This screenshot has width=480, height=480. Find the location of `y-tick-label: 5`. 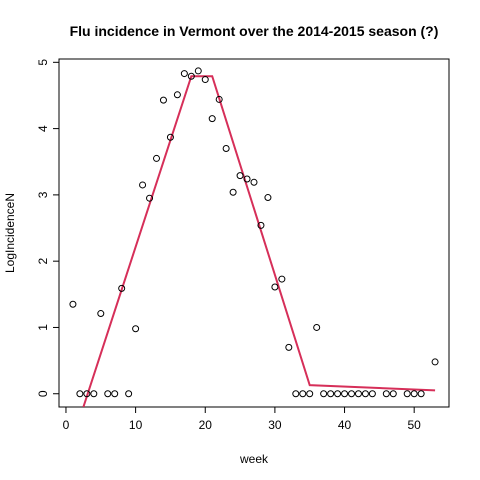

y-tick-label: 5 is located at coordinates (43, 62).